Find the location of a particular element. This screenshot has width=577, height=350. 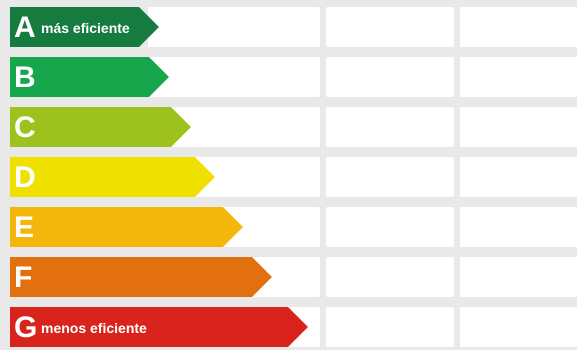

energy-class-c-arrow: C is located at coordinates (100, 127).